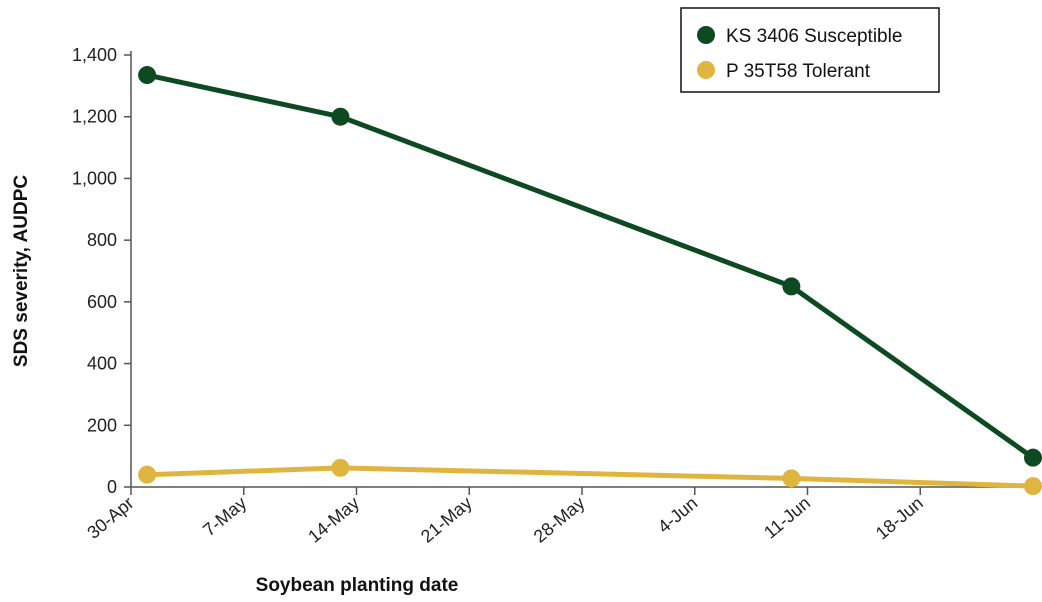  I want to click on x-tick-label: 11-Jun, so click(787, 518).